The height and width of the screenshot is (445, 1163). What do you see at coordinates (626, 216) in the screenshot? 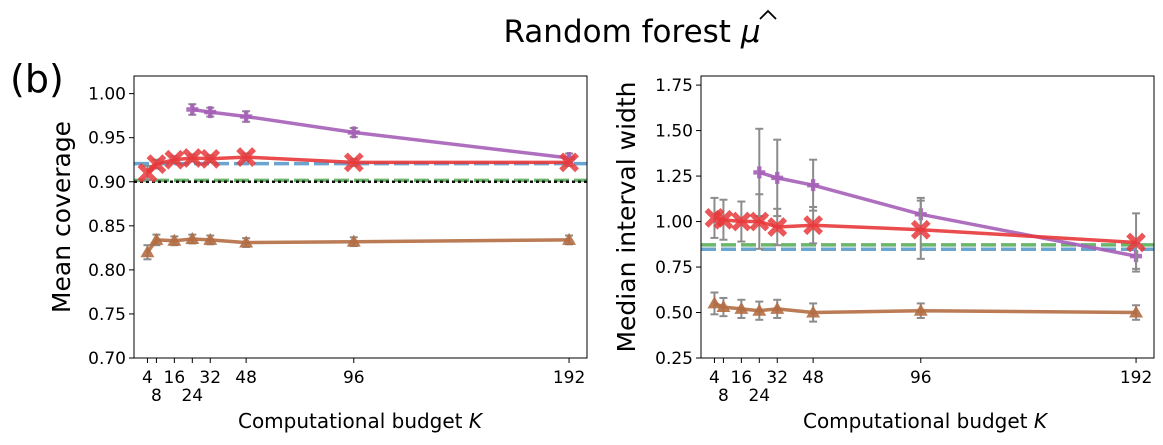
I see `right-y-axis-label: Median interval width` at bounding box center [626, 216].